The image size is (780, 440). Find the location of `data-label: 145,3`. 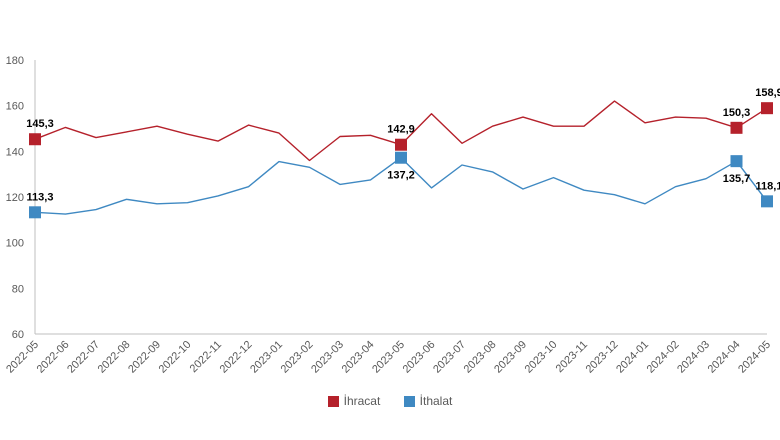

data-label: 145,3 is located at coordinates (40, 124).